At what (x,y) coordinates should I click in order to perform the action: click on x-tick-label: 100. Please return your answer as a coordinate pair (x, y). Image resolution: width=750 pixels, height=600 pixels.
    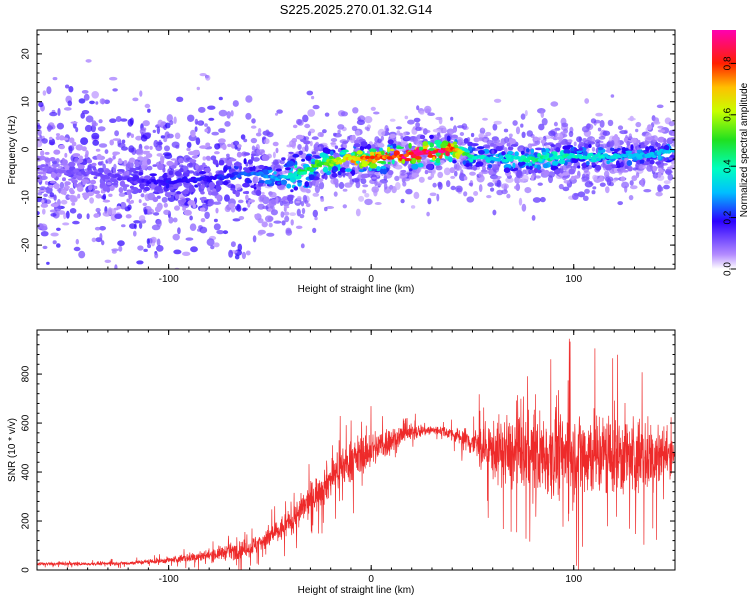
    Looking at the image, I should click on (573, 279).